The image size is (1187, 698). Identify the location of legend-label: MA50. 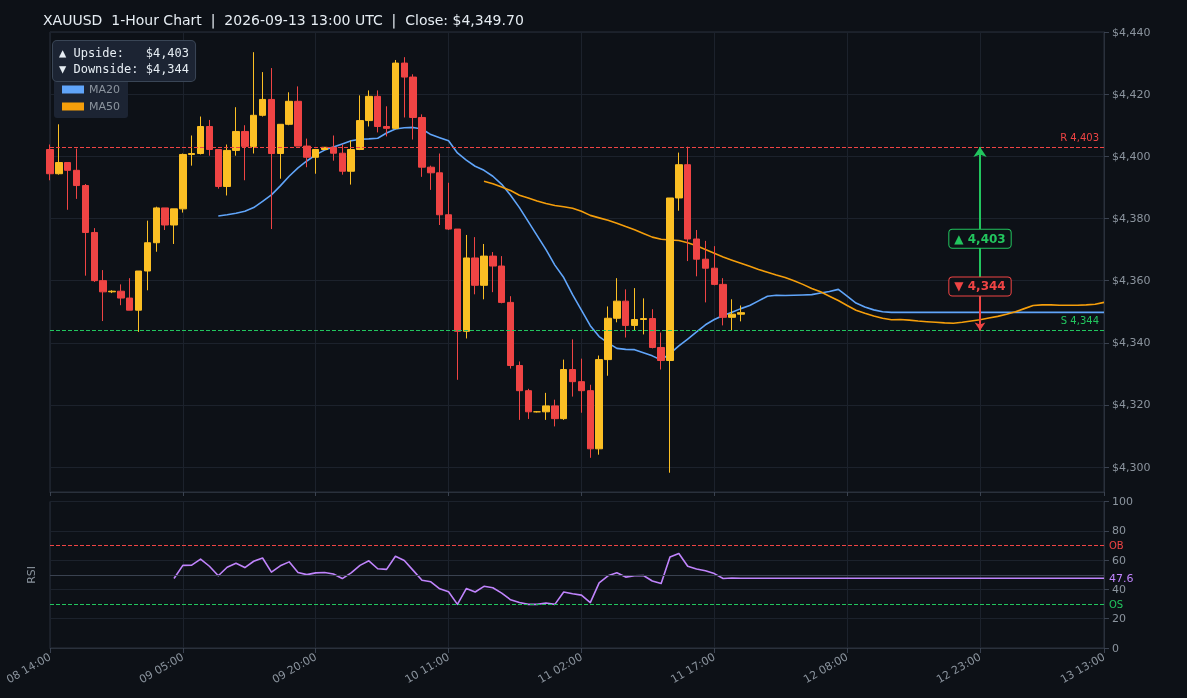
(105, 106).